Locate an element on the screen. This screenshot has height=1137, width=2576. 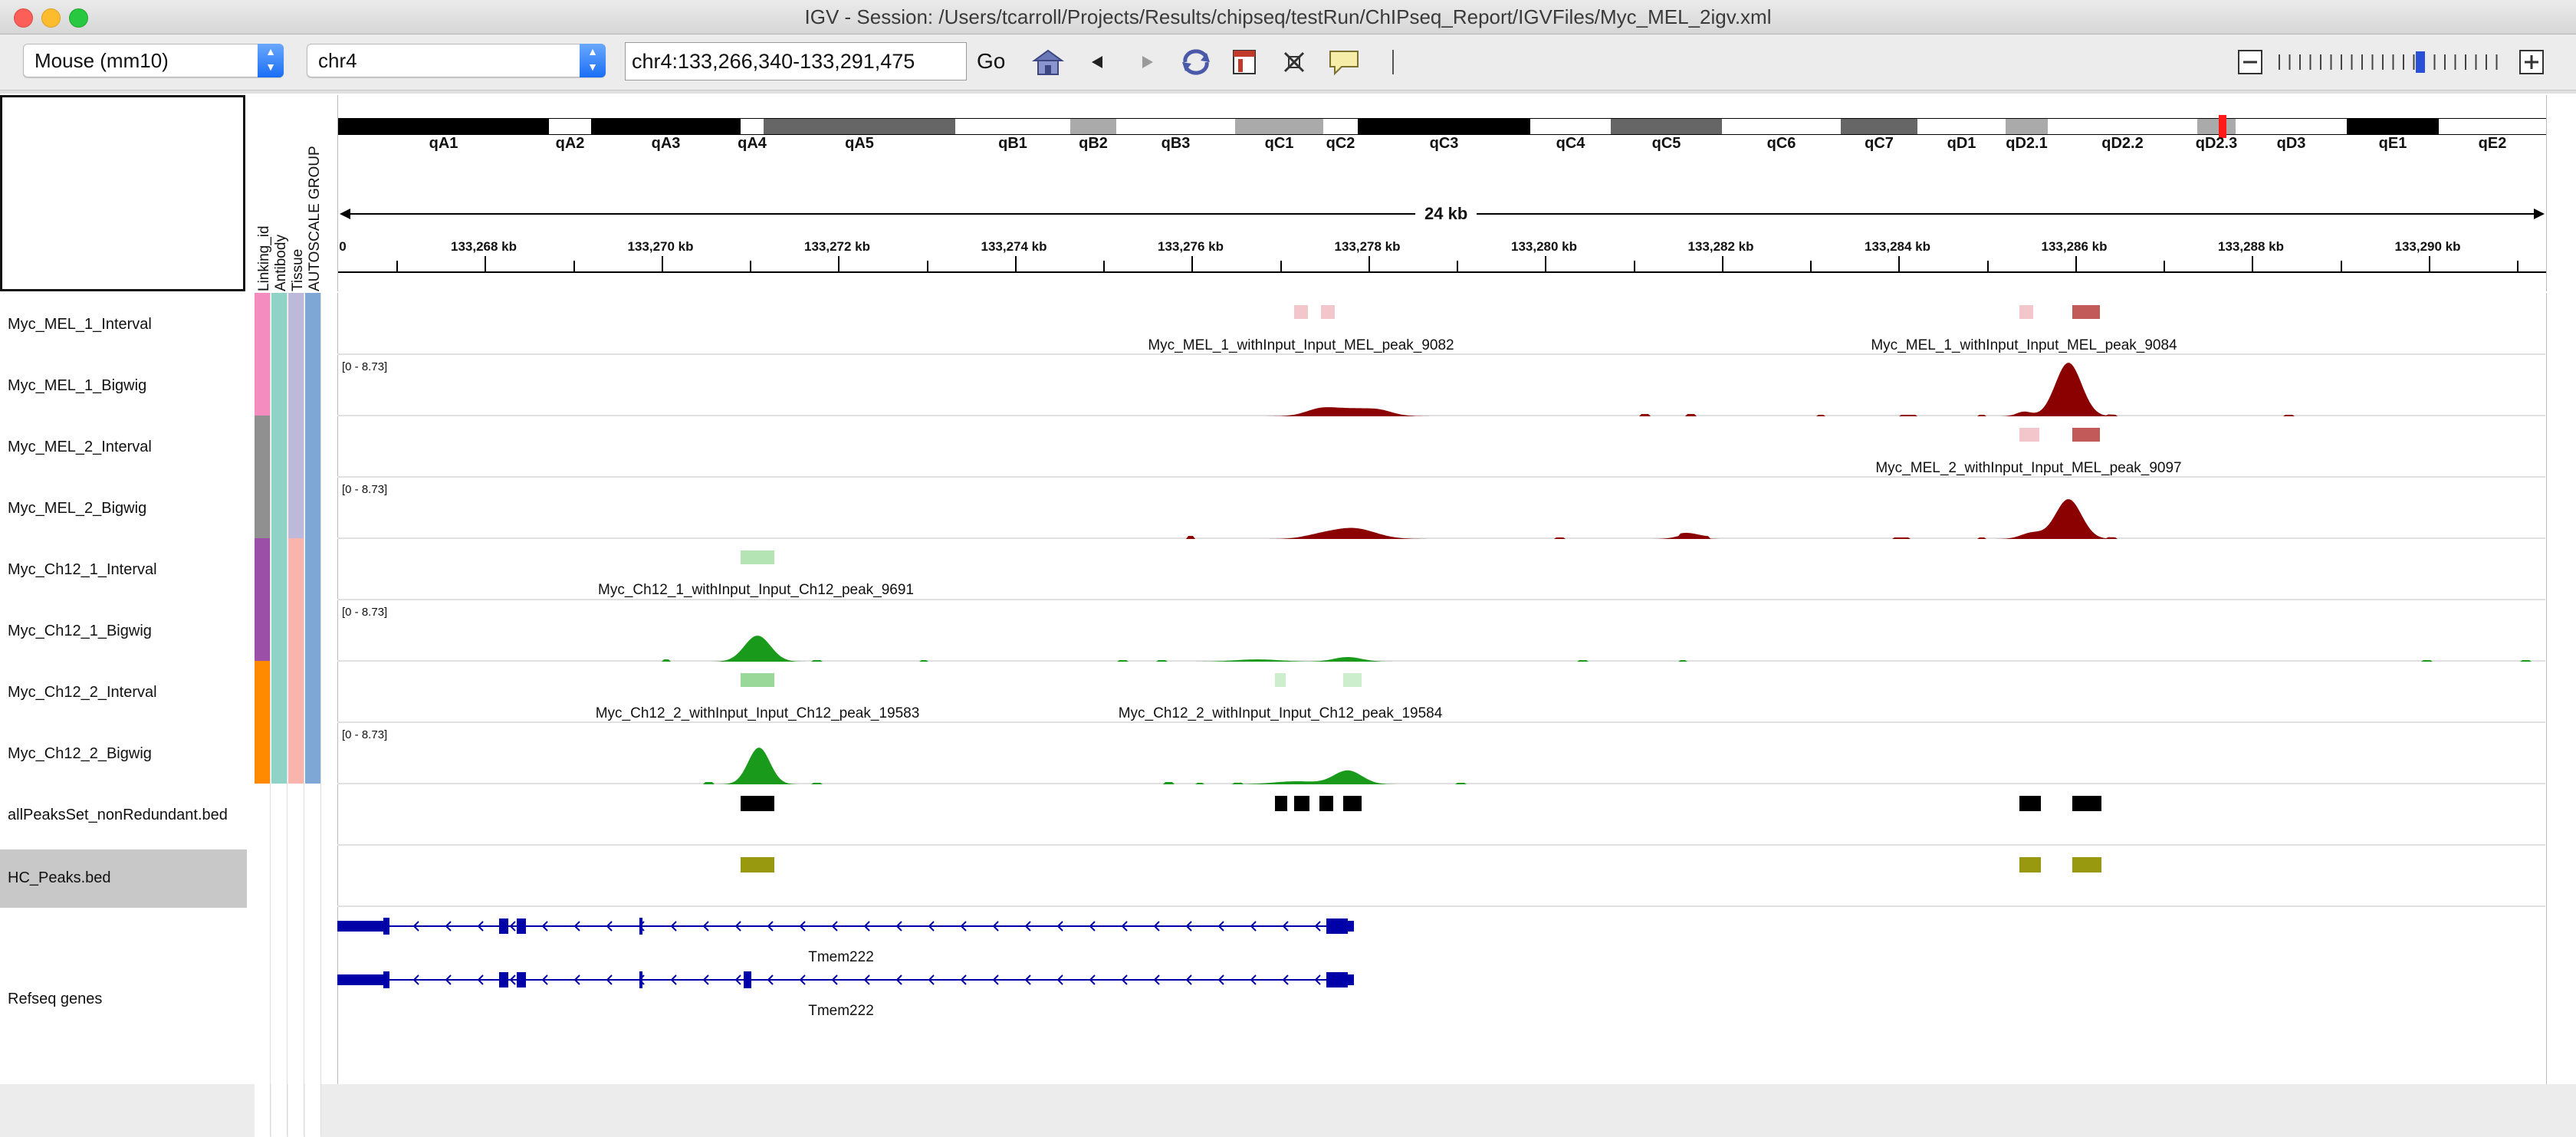
track-name: Myc_Ch12_1_Interval is located at coordinates (83, 570).